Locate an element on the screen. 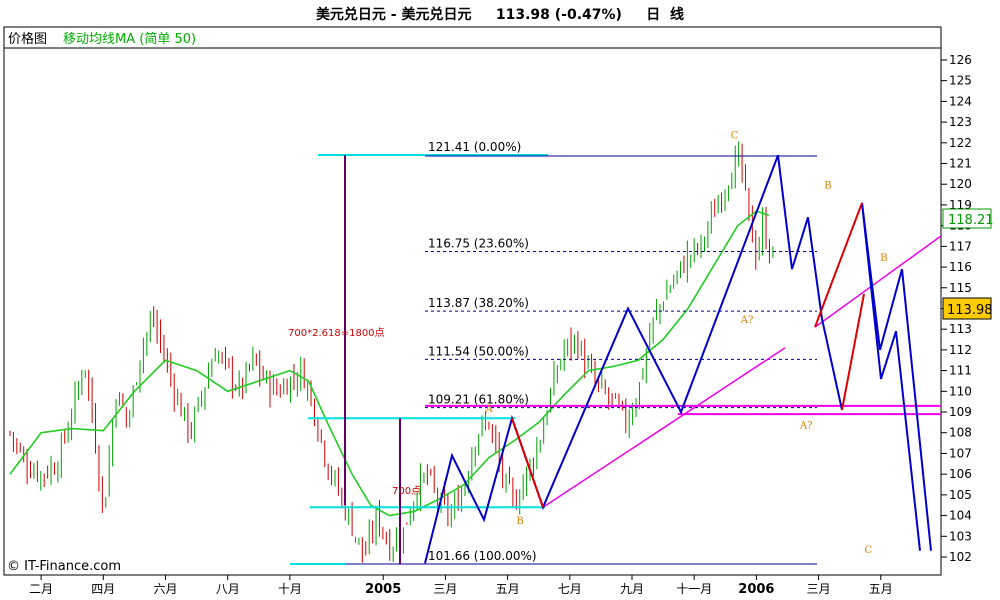 This screenshot has height=600, width=1000. y-tick-label: 120 is located at coordinates (960, 184).